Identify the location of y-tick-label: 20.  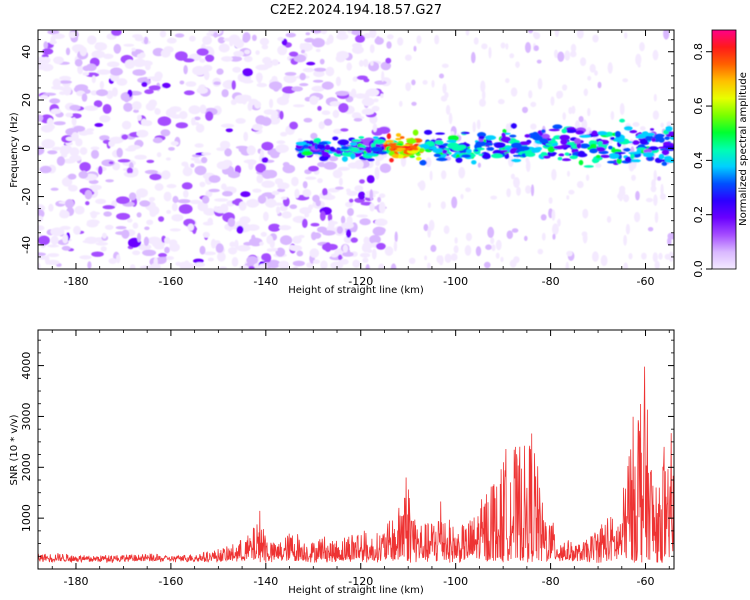
(26, 100).